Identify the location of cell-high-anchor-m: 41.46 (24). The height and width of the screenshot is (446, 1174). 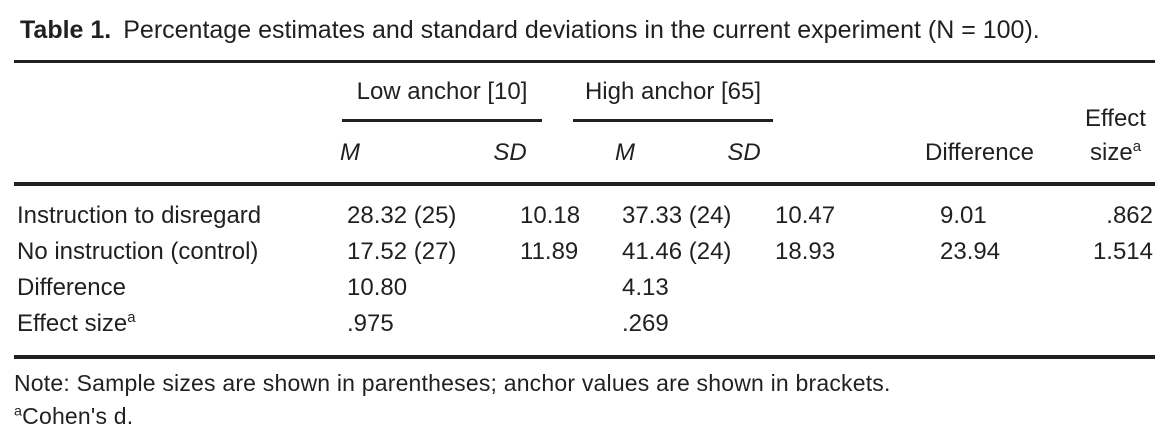
(677, 251).